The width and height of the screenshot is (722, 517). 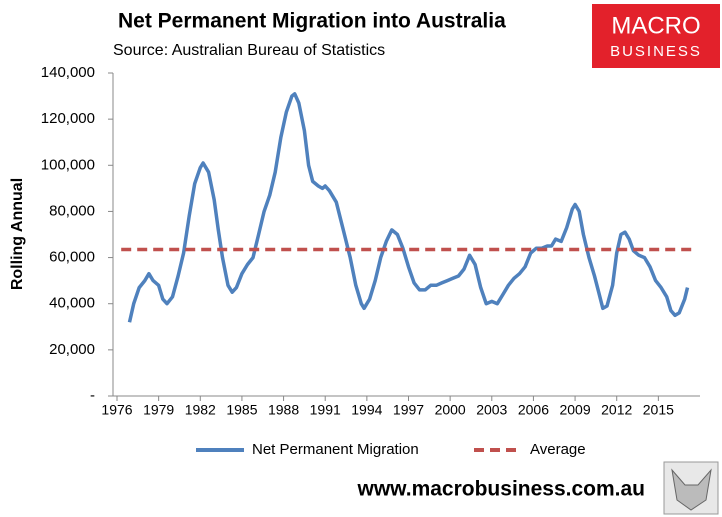 I want to click on legend-label: Average, so click(x=558, y=449).